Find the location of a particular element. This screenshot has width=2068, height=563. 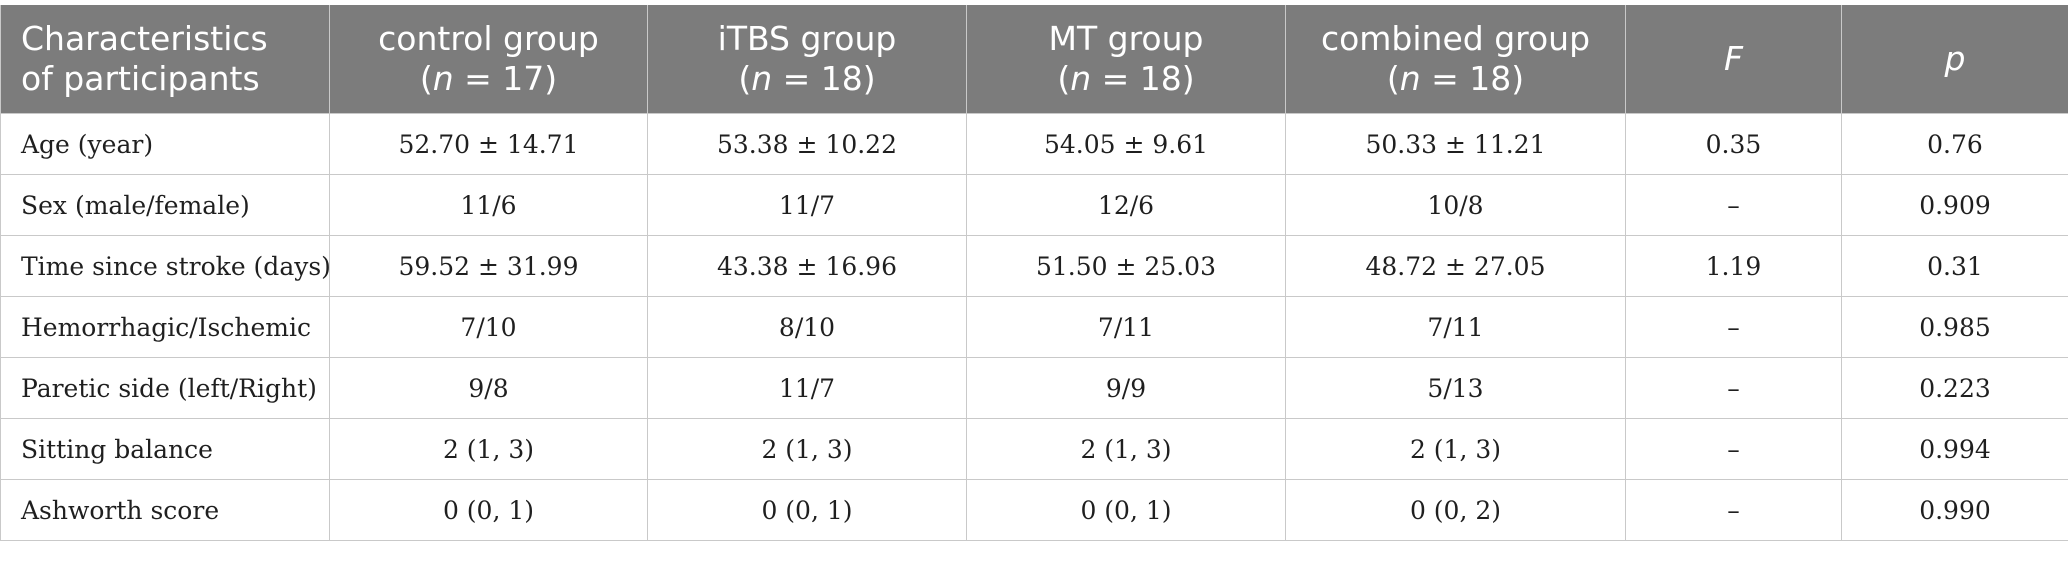

header-f: F is located at coordinates (1733, 59).